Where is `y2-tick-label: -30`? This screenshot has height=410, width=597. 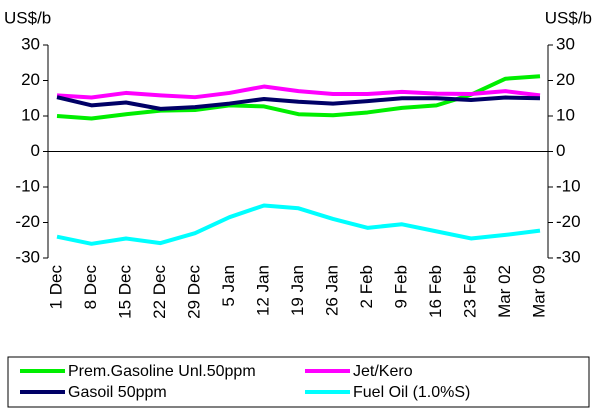
y2-tick-label: -30 is located at coordinates (568, 256).